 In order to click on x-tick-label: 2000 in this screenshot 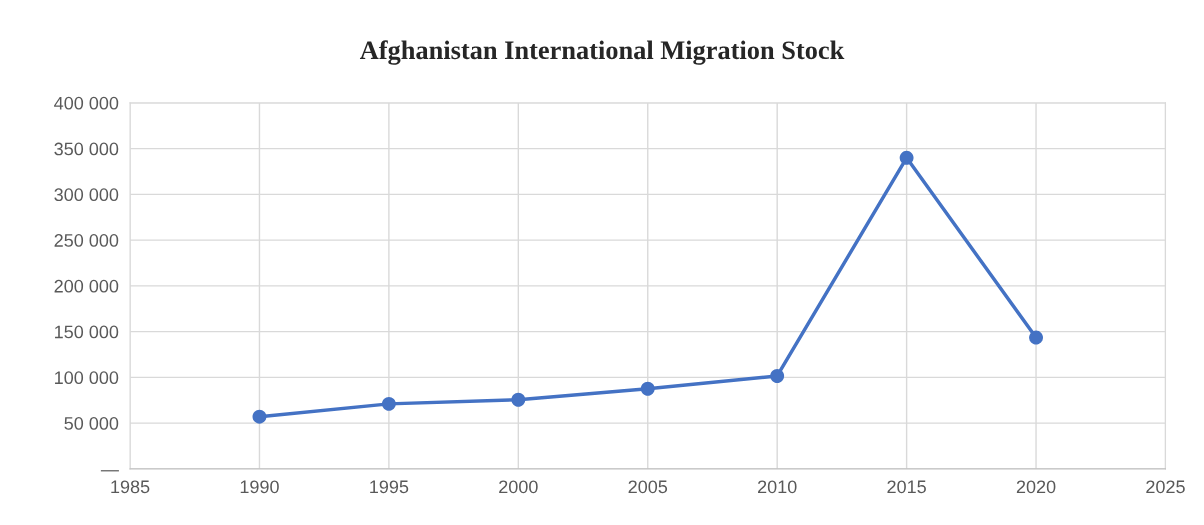, I will do `click(518, 487)`.